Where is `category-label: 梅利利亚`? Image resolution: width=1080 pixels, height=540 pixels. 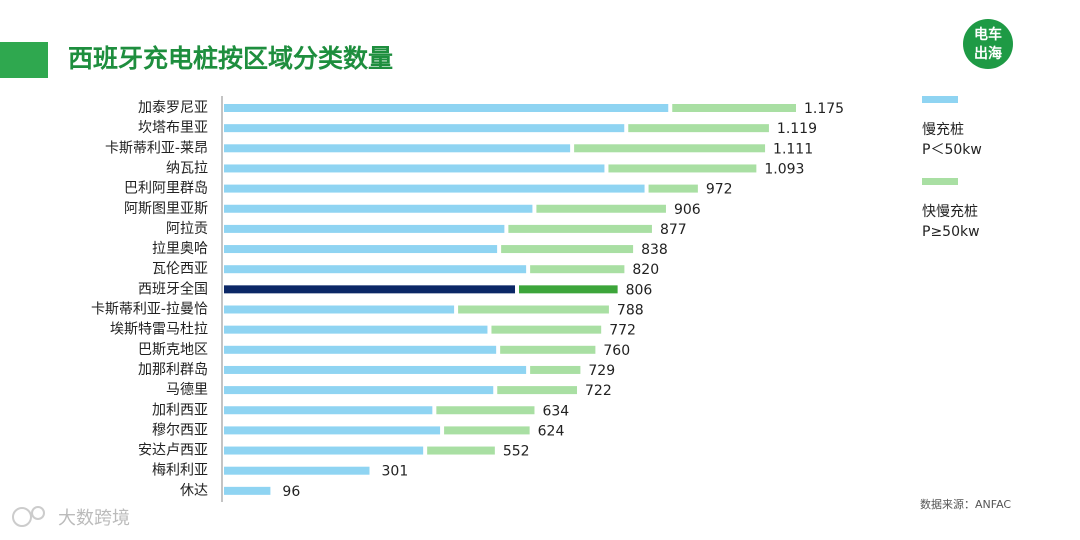
category-label: 梅利利亚 is located at coordinates (180, 471).